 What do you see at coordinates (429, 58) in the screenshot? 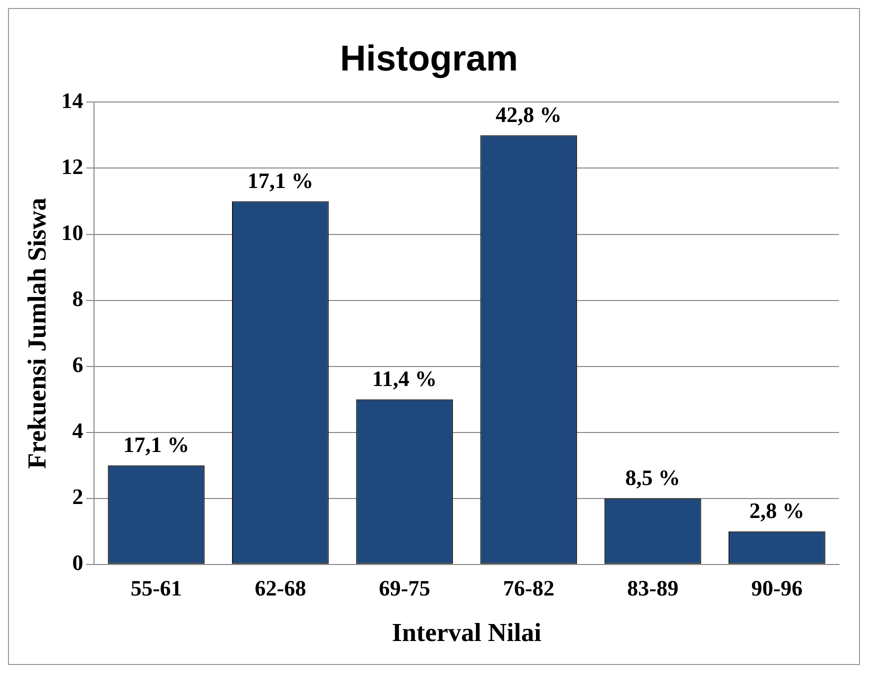
I see `chart-title: Histogram` at bounding box center [429, 58].